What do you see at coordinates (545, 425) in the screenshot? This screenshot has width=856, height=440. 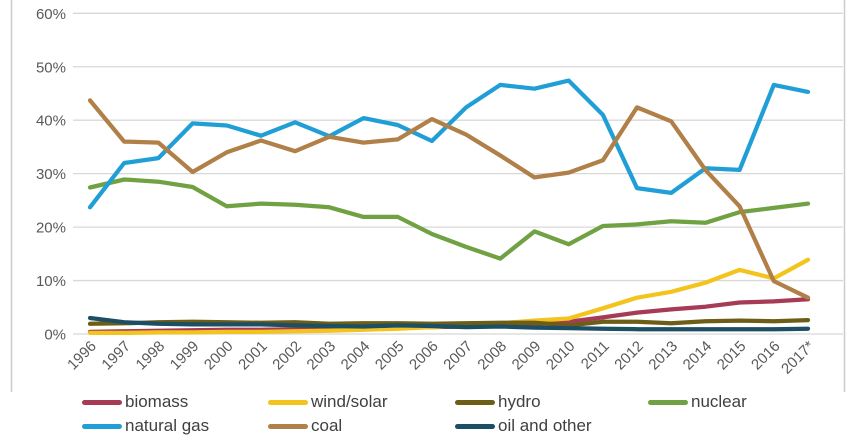 I see `legend-label-oil-other: oil and other` at bounding box center [545, 425].